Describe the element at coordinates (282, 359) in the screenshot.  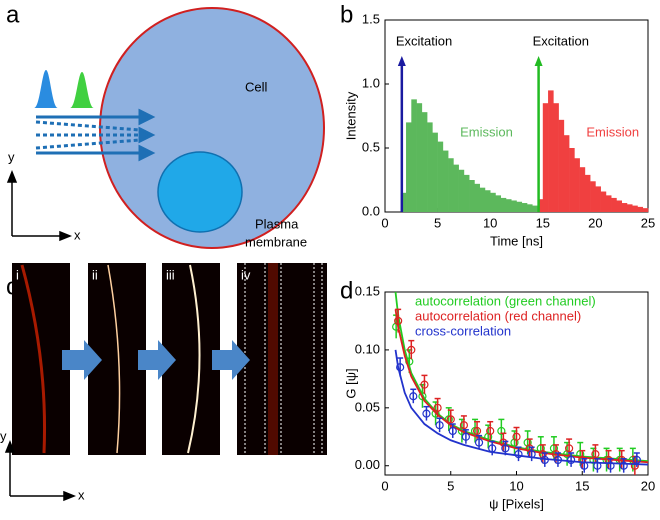
I see `frame` at that location.